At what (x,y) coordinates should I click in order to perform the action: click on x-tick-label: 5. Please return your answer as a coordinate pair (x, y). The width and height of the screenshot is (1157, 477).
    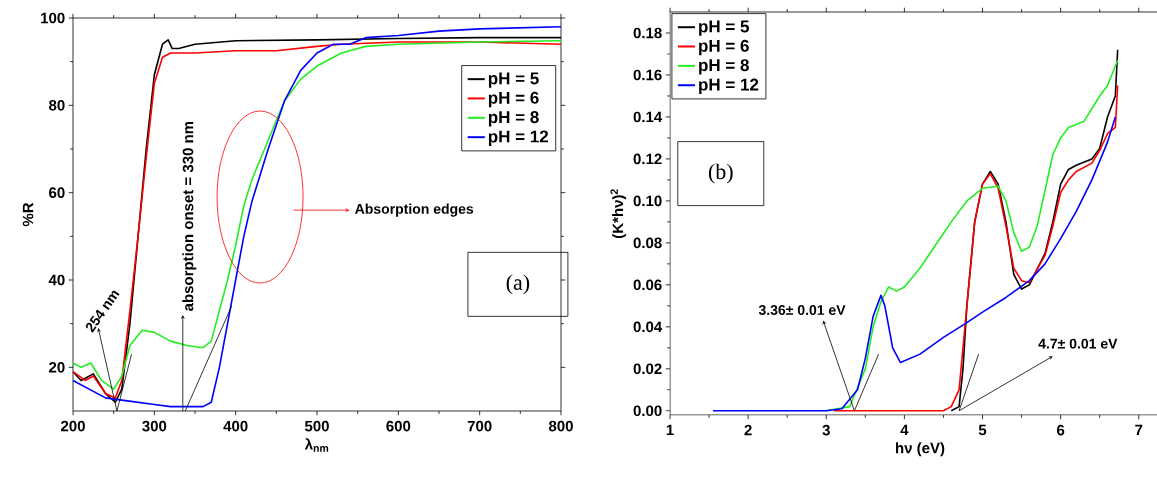
    Looking at the image, I should click on (982, 430).